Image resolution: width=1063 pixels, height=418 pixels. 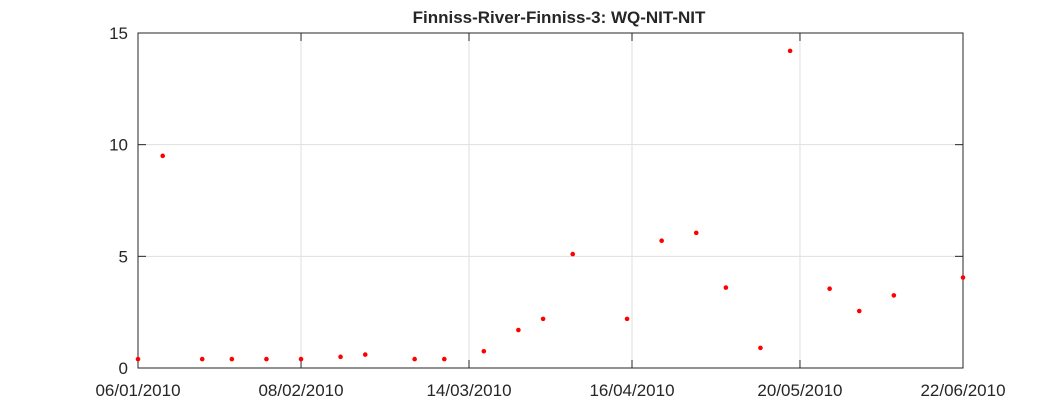 What do you see at coordinates (118, 145) in the screenshot?
I see `y-tick-label: 10` at bounding box center [118, 145].